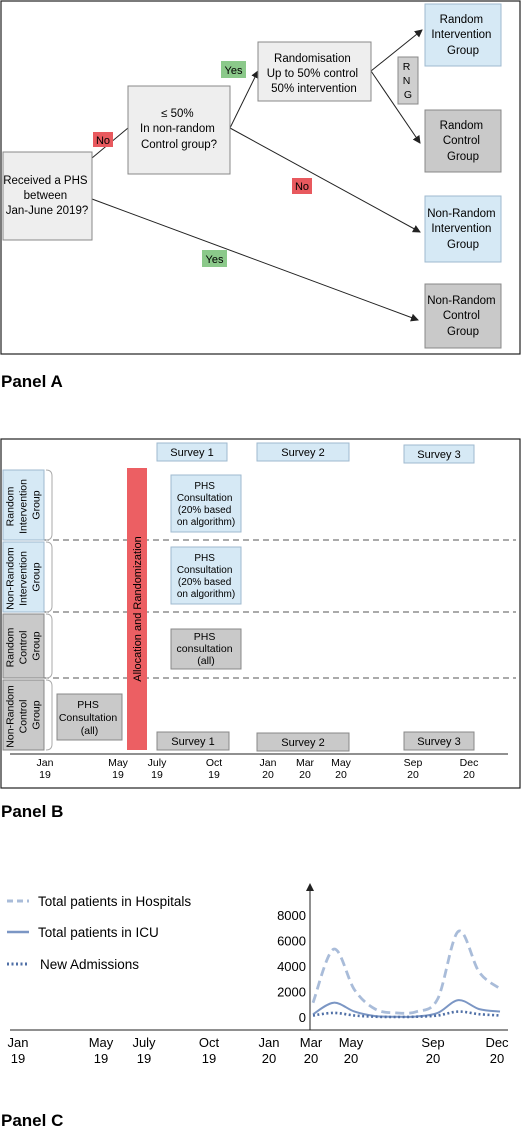 This screenshot has width=523, height=1129. I want to click on received-phs-box: Received a PHS between Jan-June 2019?, so click(47, 196).